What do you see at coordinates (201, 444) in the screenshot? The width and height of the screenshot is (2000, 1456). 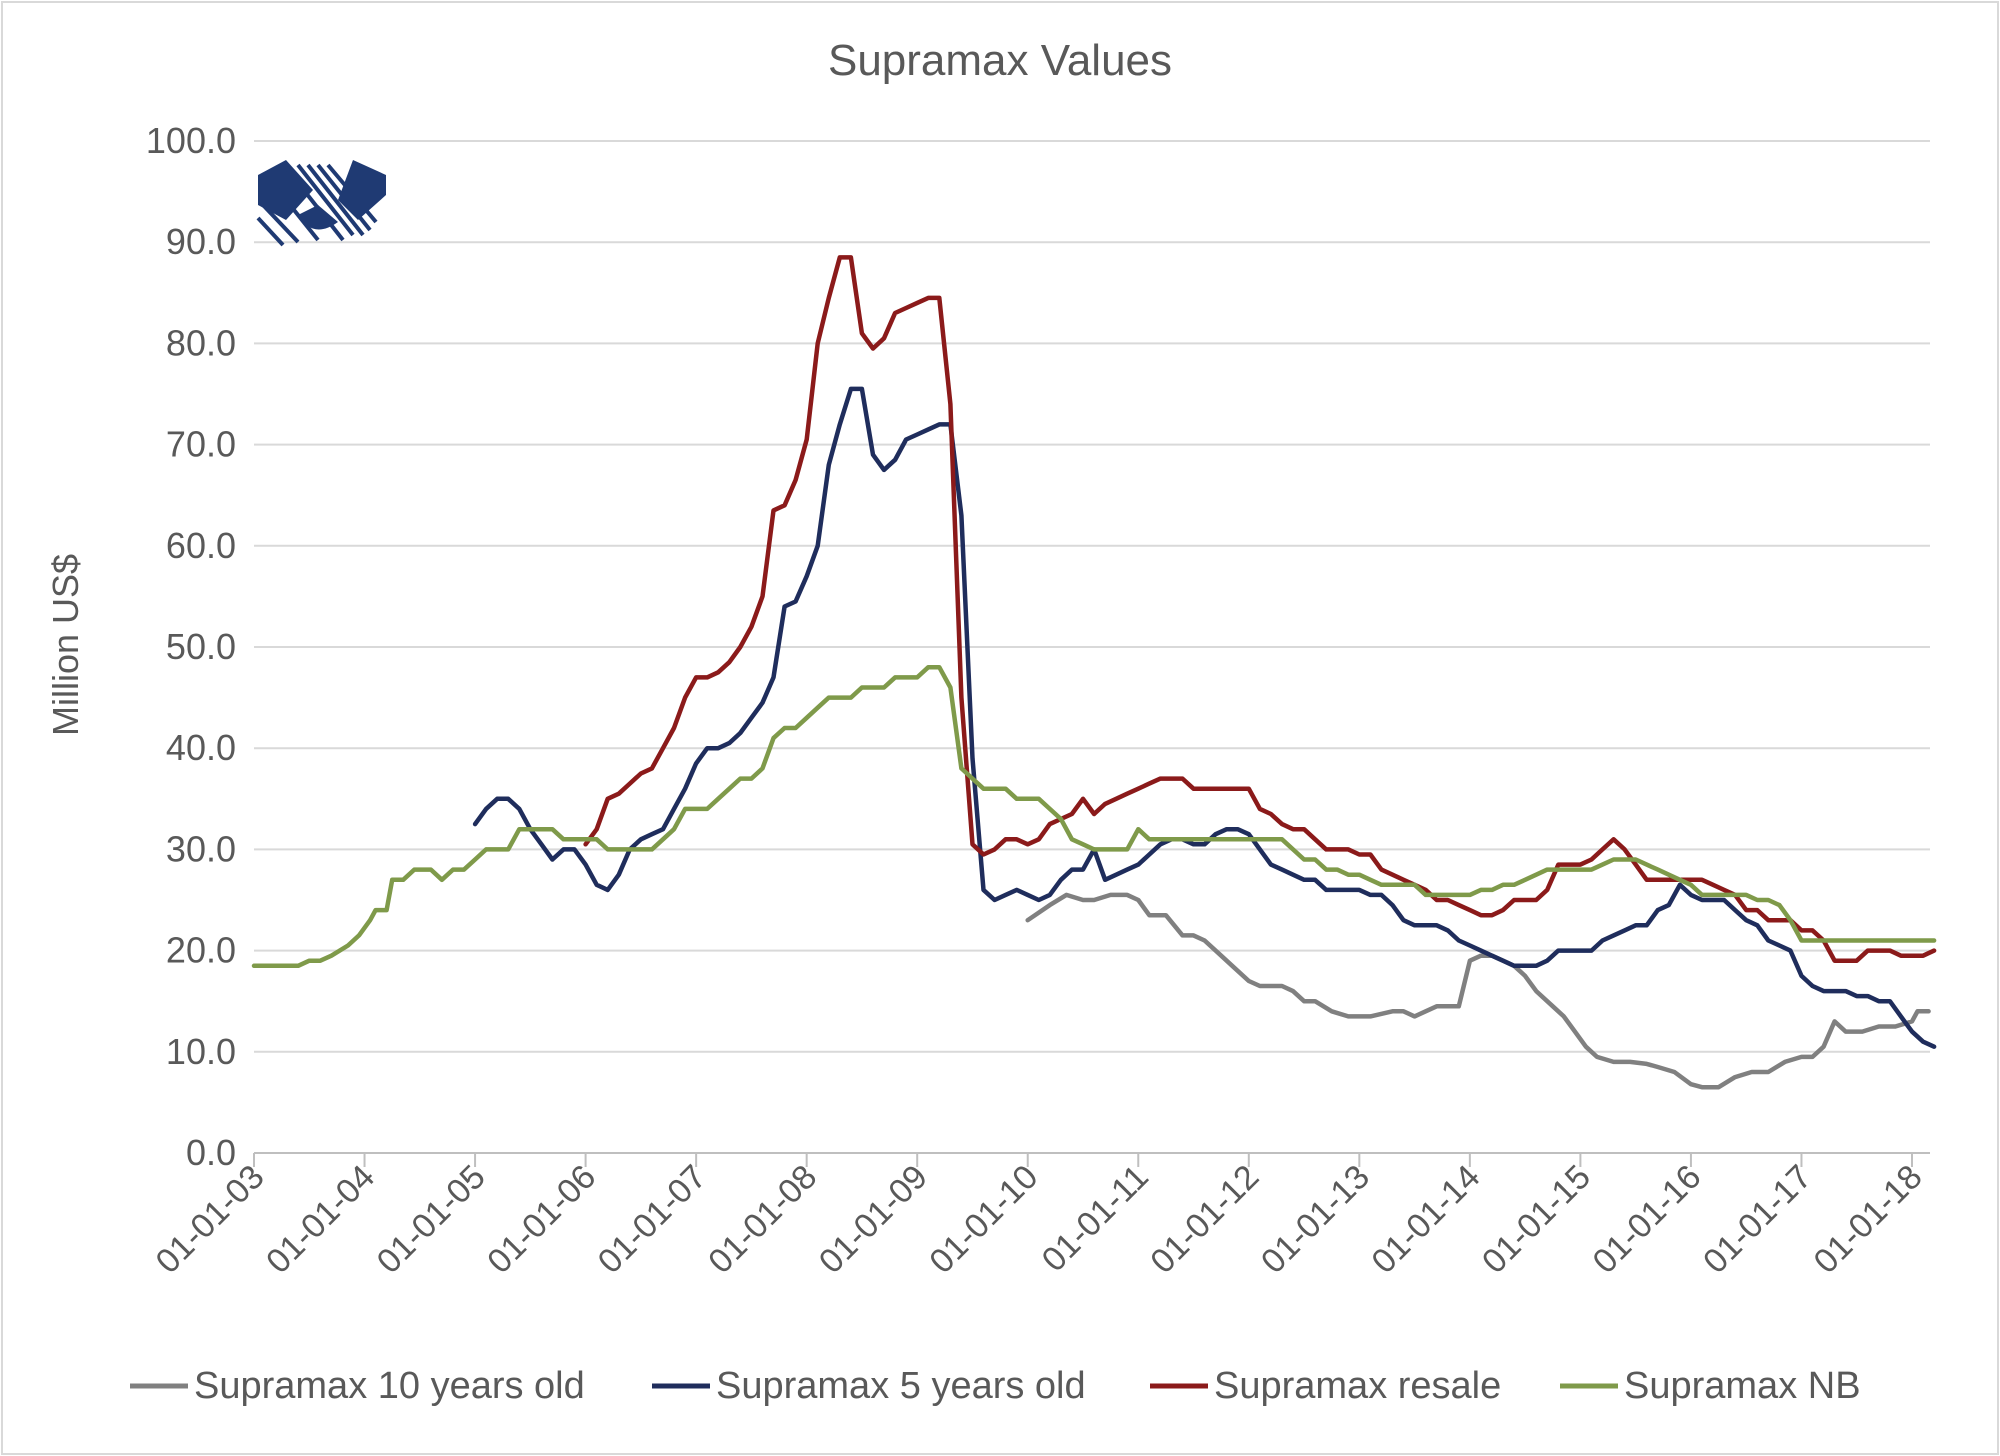 I see `y-tick-label: 70.0` at bounding box center [201, 444].